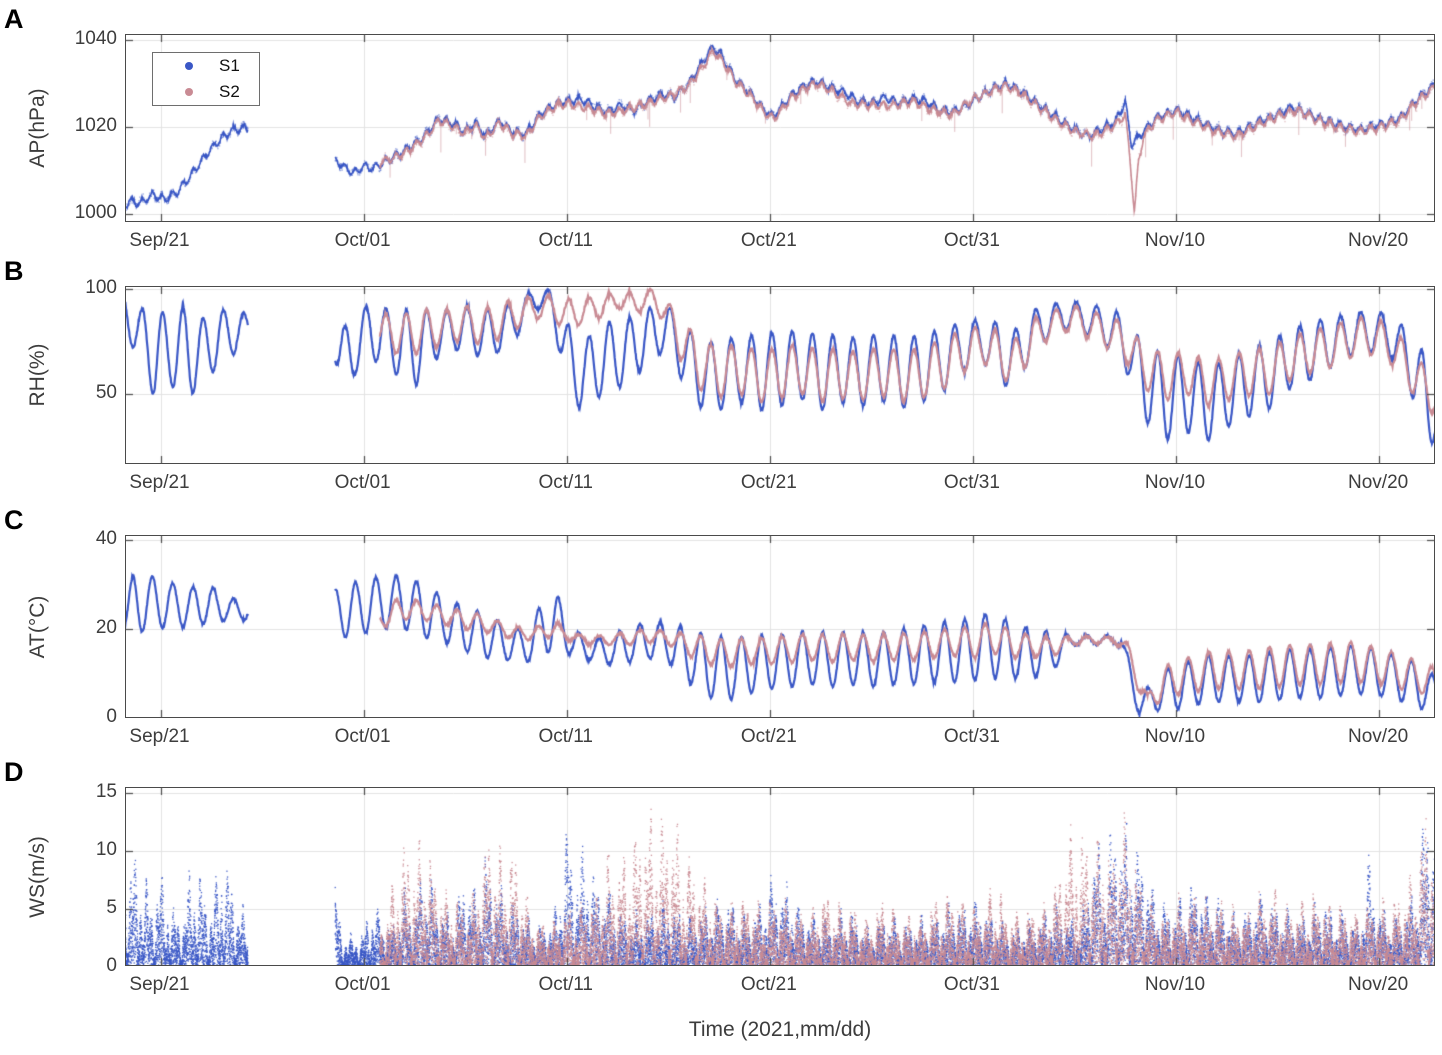 Image resolution: width=1442 pixels, height=1055 pixels. I want to click on y-tick-label: 5, so click(111, 908).